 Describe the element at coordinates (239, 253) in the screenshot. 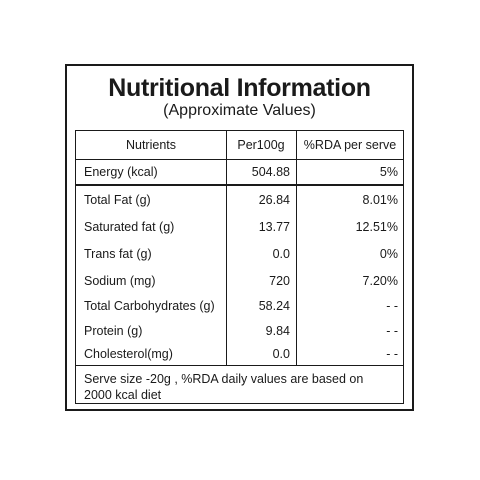

I see `table-row: Trans fat (g) 0.0 0%` at that location.